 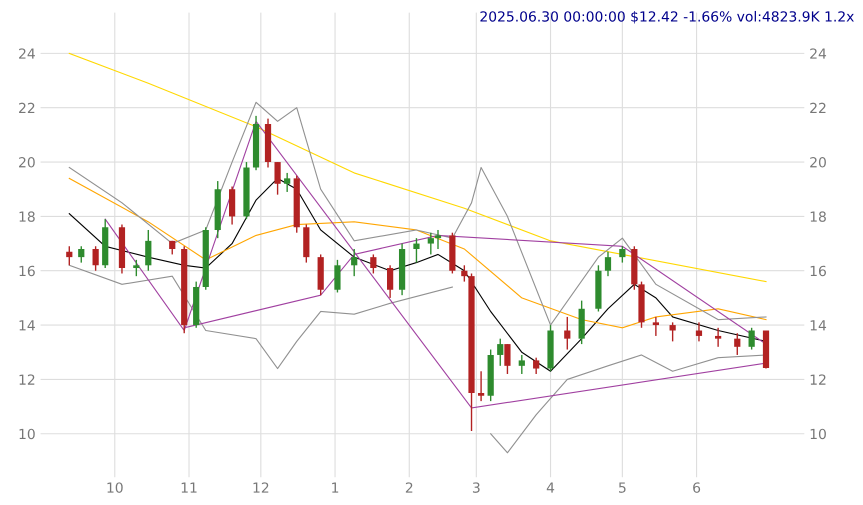 What do you see at coordinates (696, 487) in the screenshot?
I see `x-tick-label: 6` at bounding box center [696, 487].